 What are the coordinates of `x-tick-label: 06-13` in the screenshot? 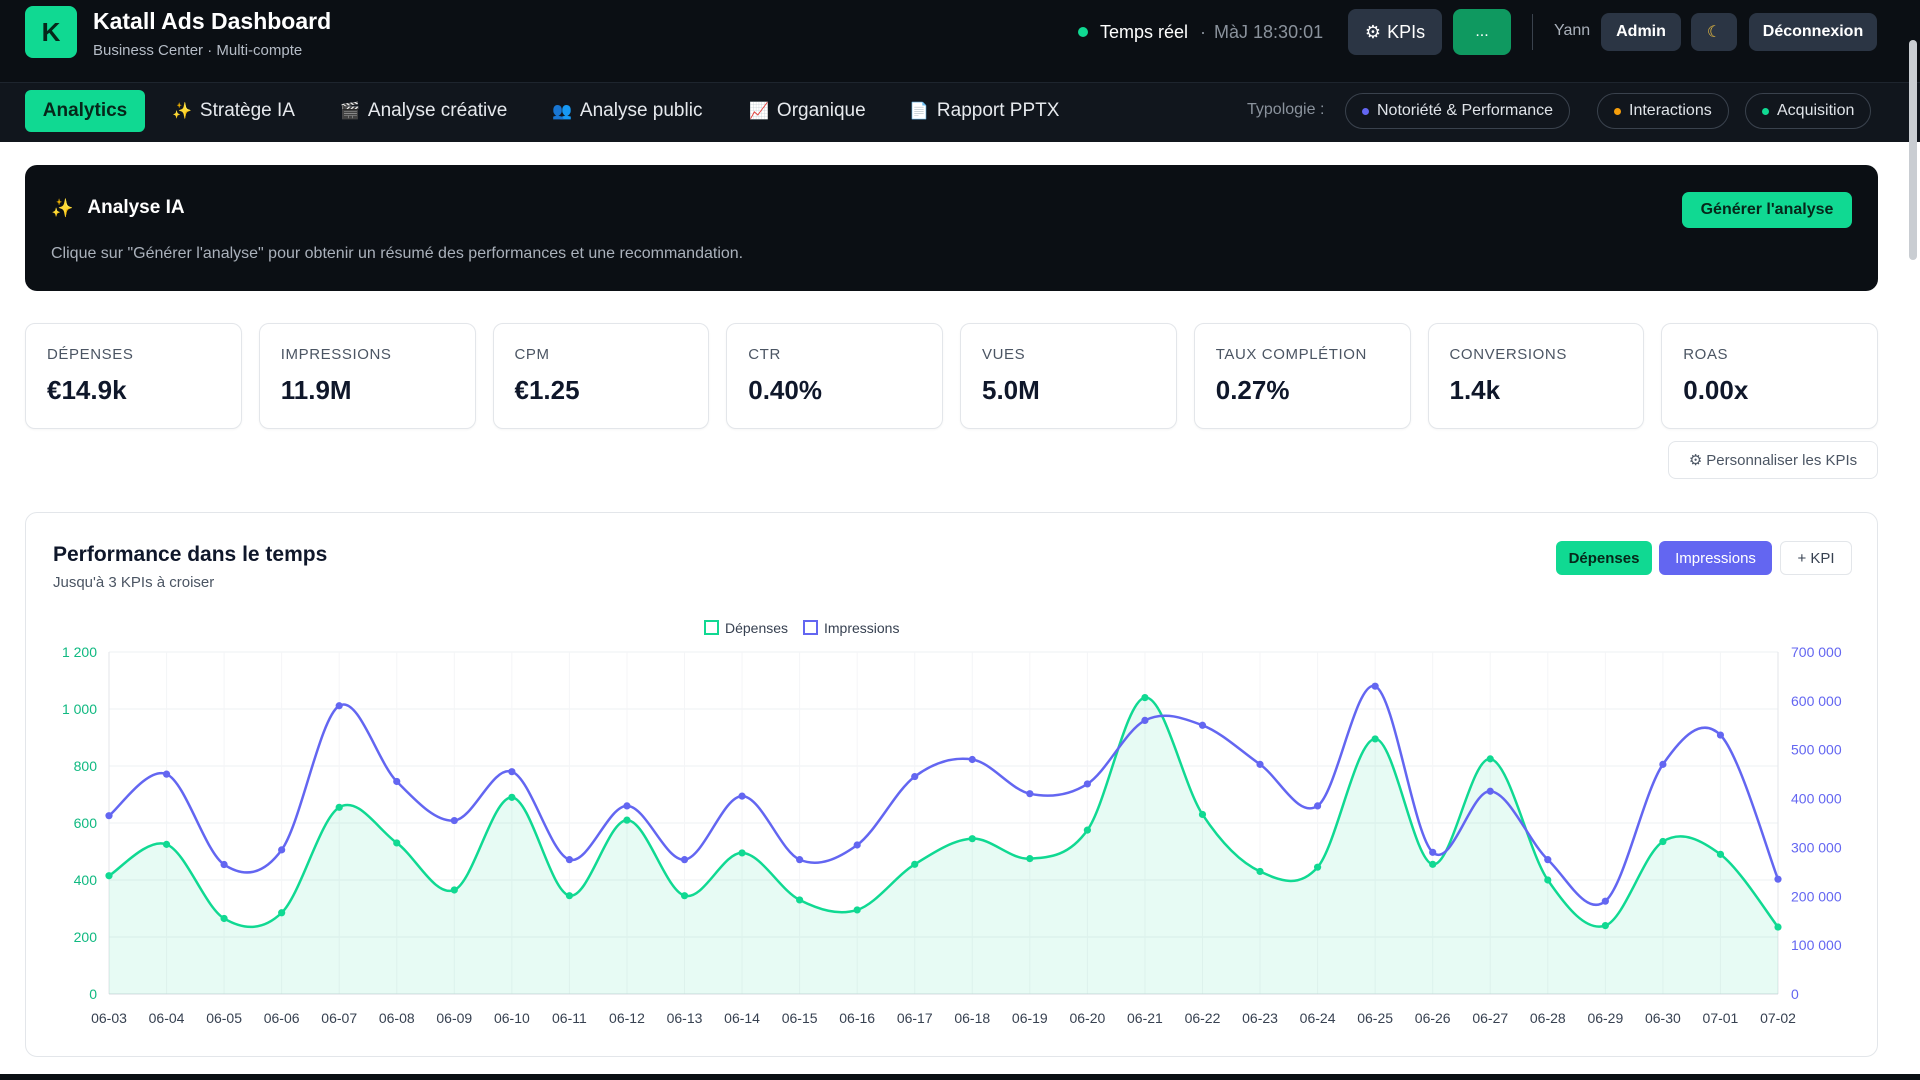 It's located at (685, 1018).